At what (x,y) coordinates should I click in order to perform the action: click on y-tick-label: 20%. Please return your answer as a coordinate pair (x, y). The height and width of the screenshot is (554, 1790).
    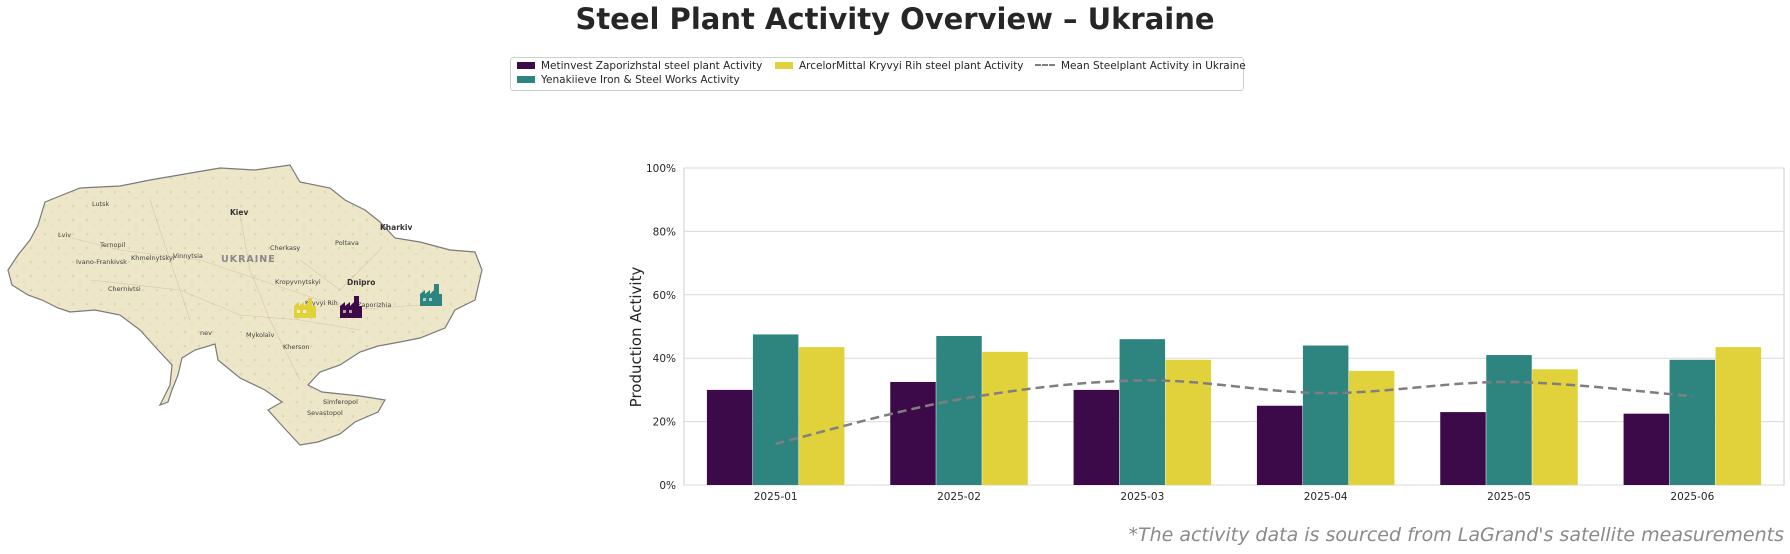
    Looking at the image, I should click on (664, 423).